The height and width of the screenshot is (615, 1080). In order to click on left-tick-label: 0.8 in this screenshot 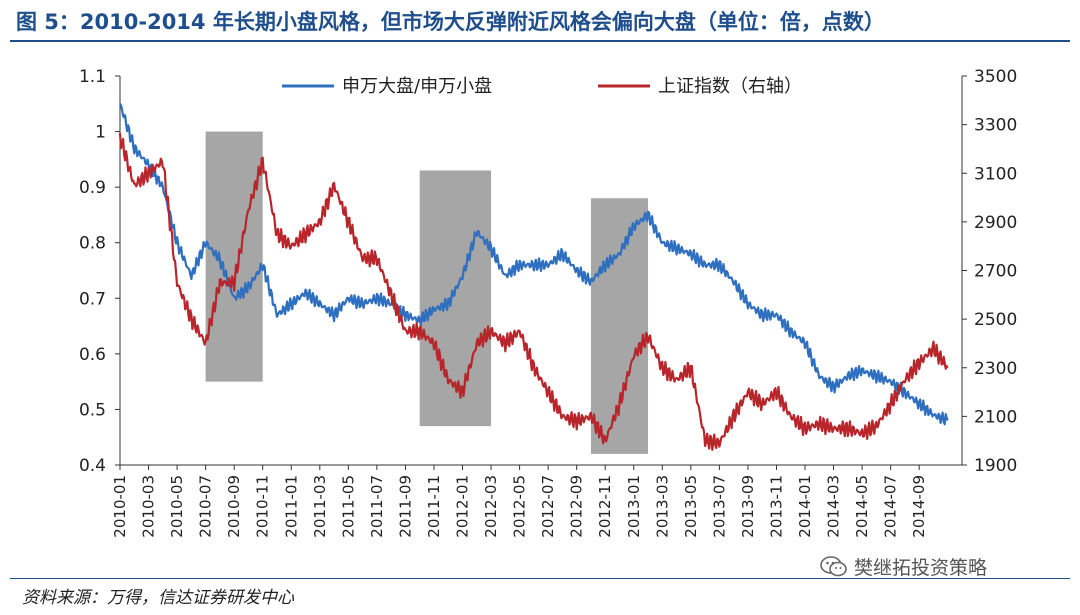, I will do `click(92, 244)`.